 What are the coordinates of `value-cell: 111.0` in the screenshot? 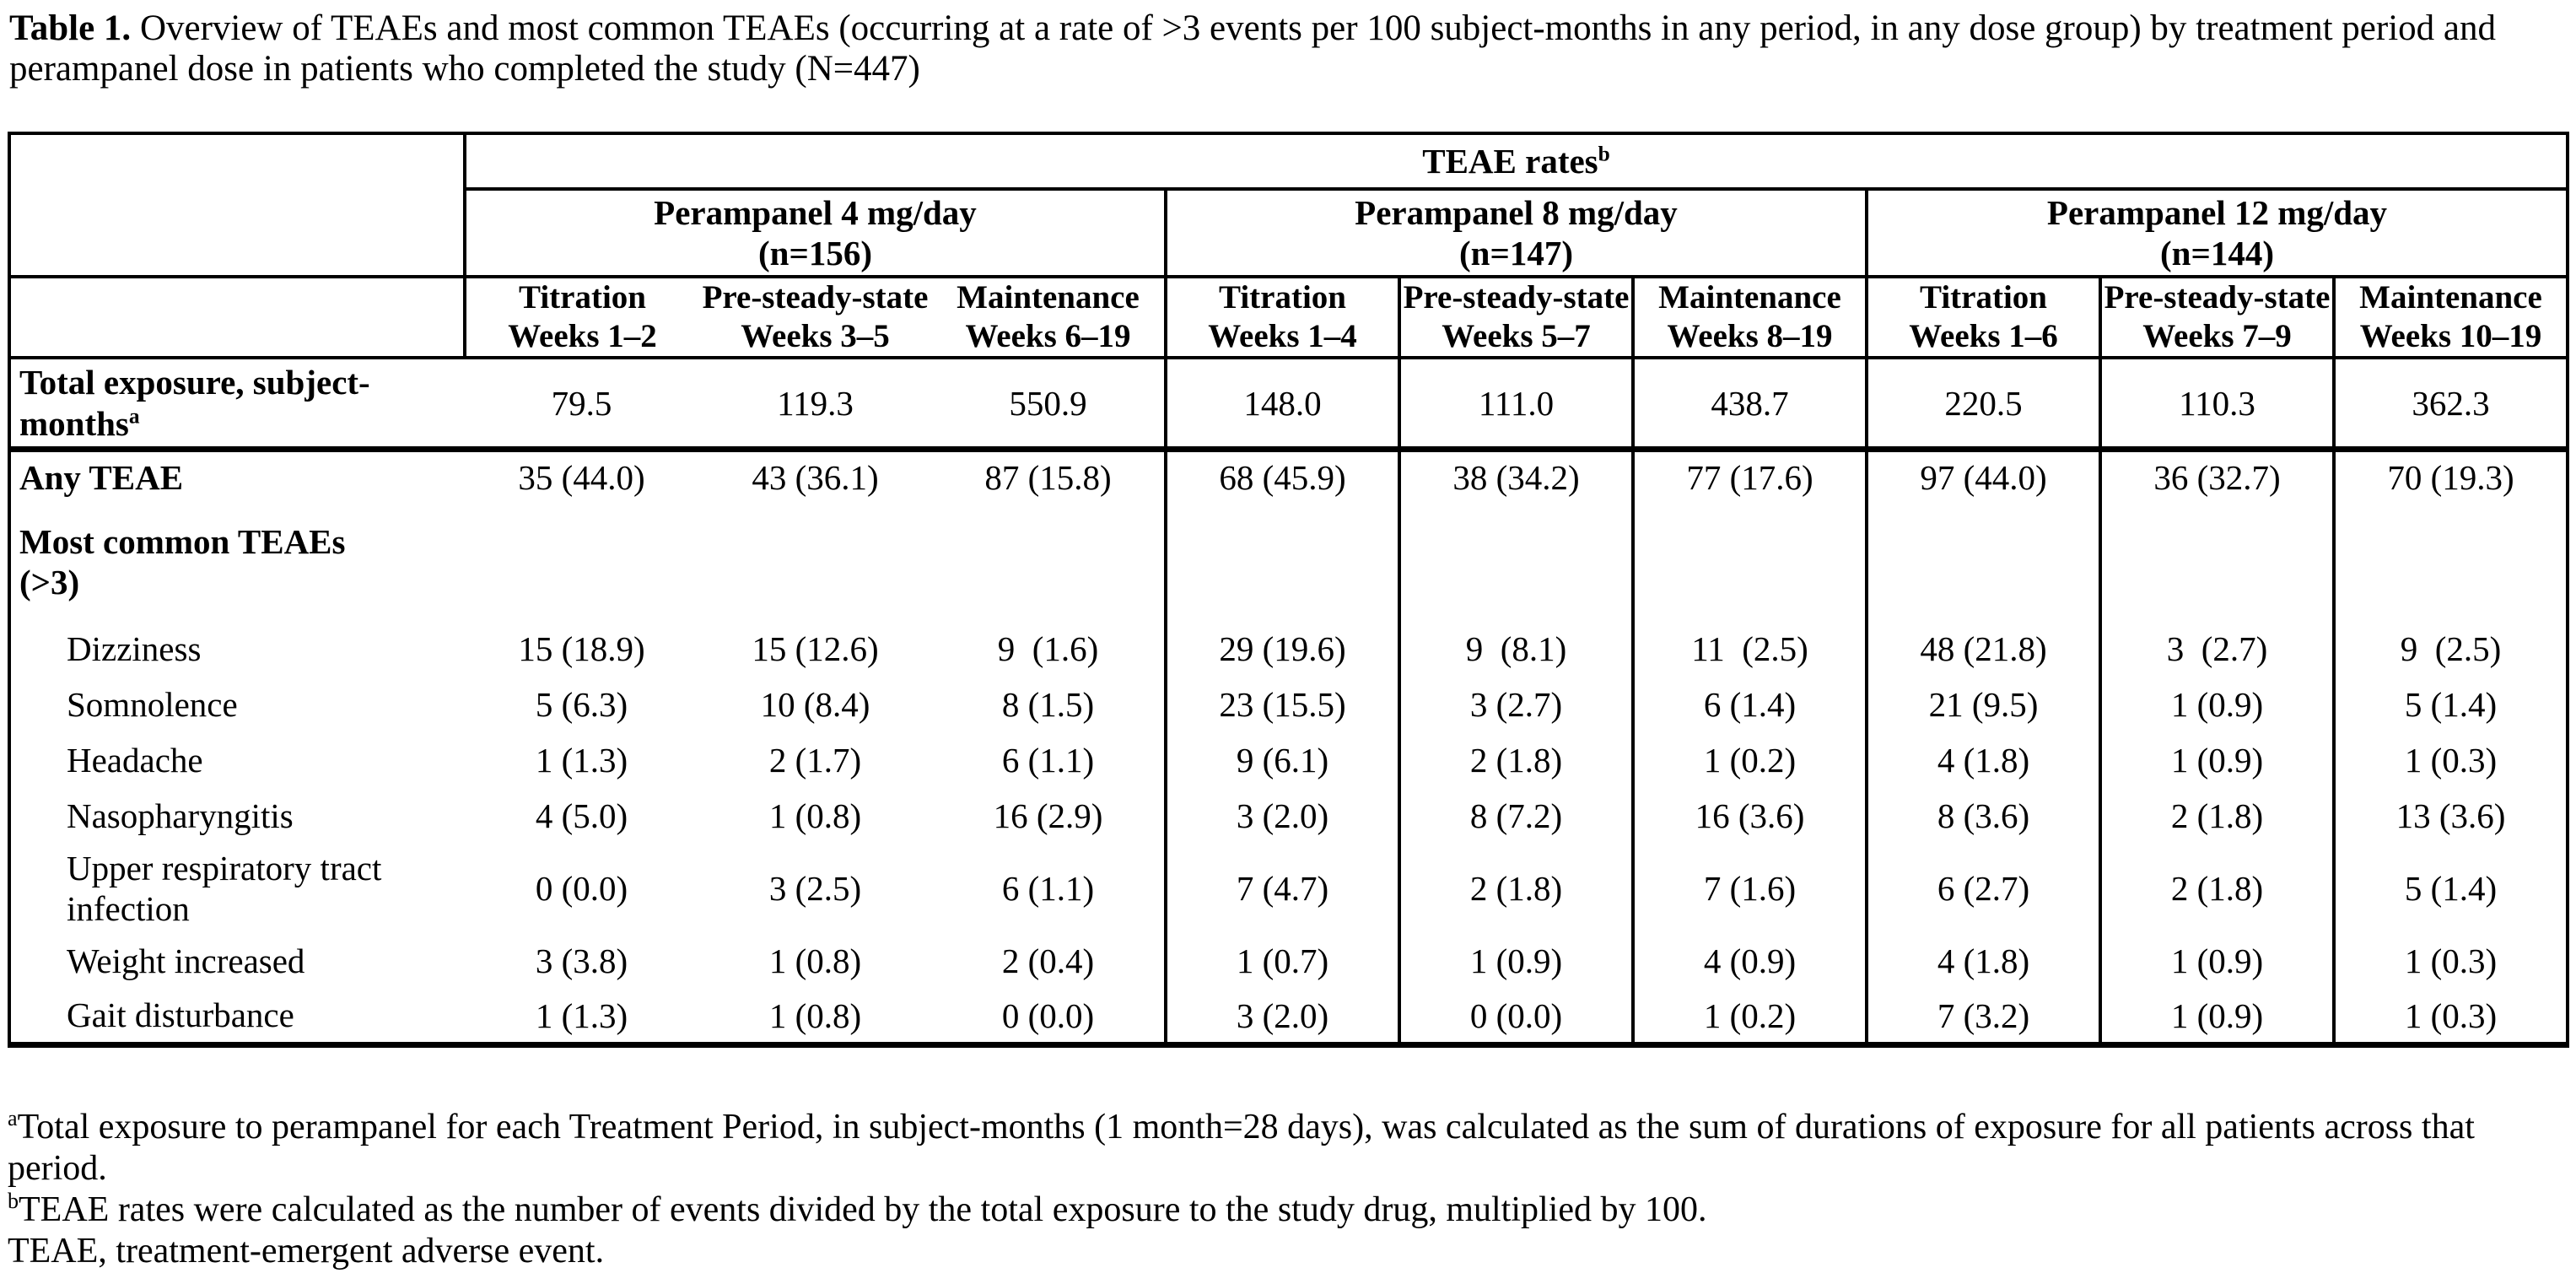 It's located at (1515, 405).